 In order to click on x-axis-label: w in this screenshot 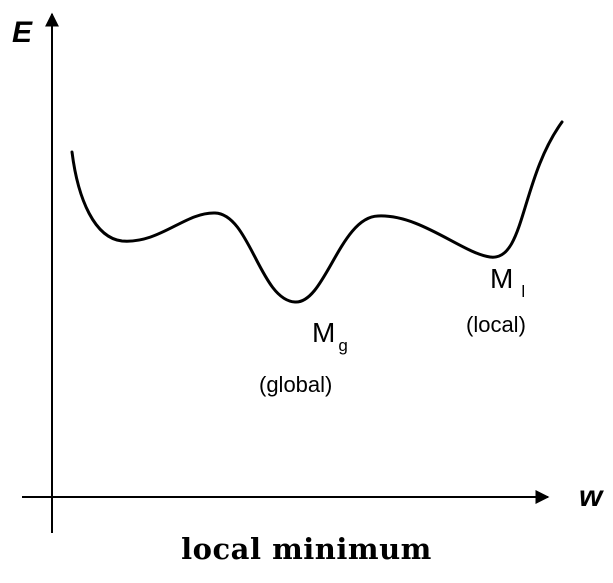, I will do `click(591, 496)`.